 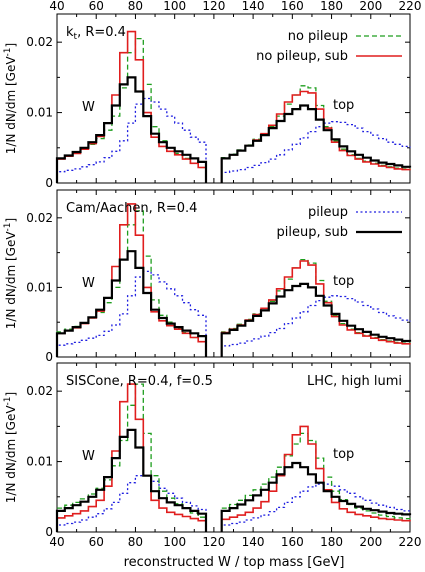 I want to click on x-tick-label-bottom: 60, so click(x=96, y=542).